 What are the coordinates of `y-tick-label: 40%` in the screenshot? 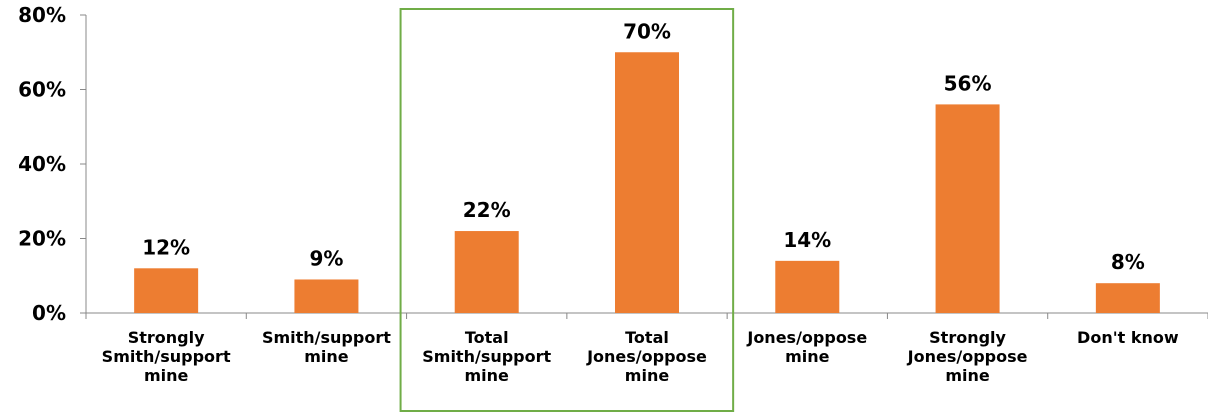 It's located at (42, 164).